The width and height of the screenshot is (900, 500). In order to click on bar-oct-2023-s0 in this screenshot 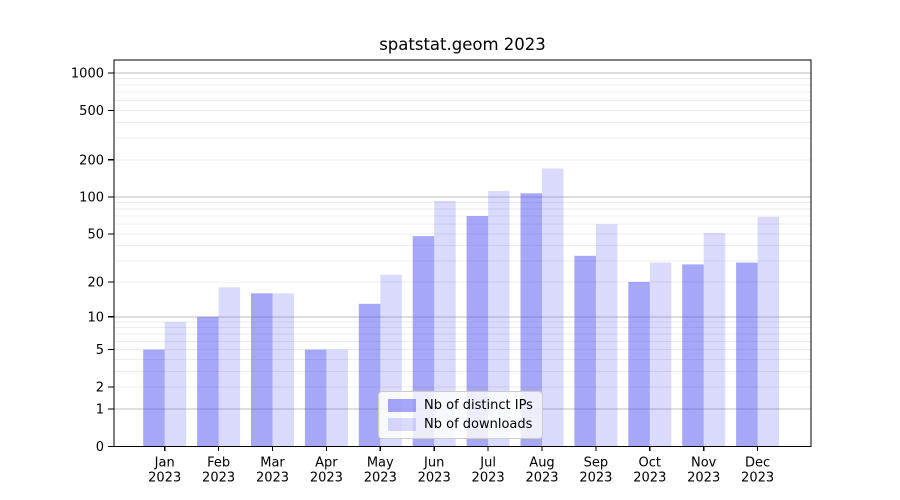, I will do `click(639, 364)`.